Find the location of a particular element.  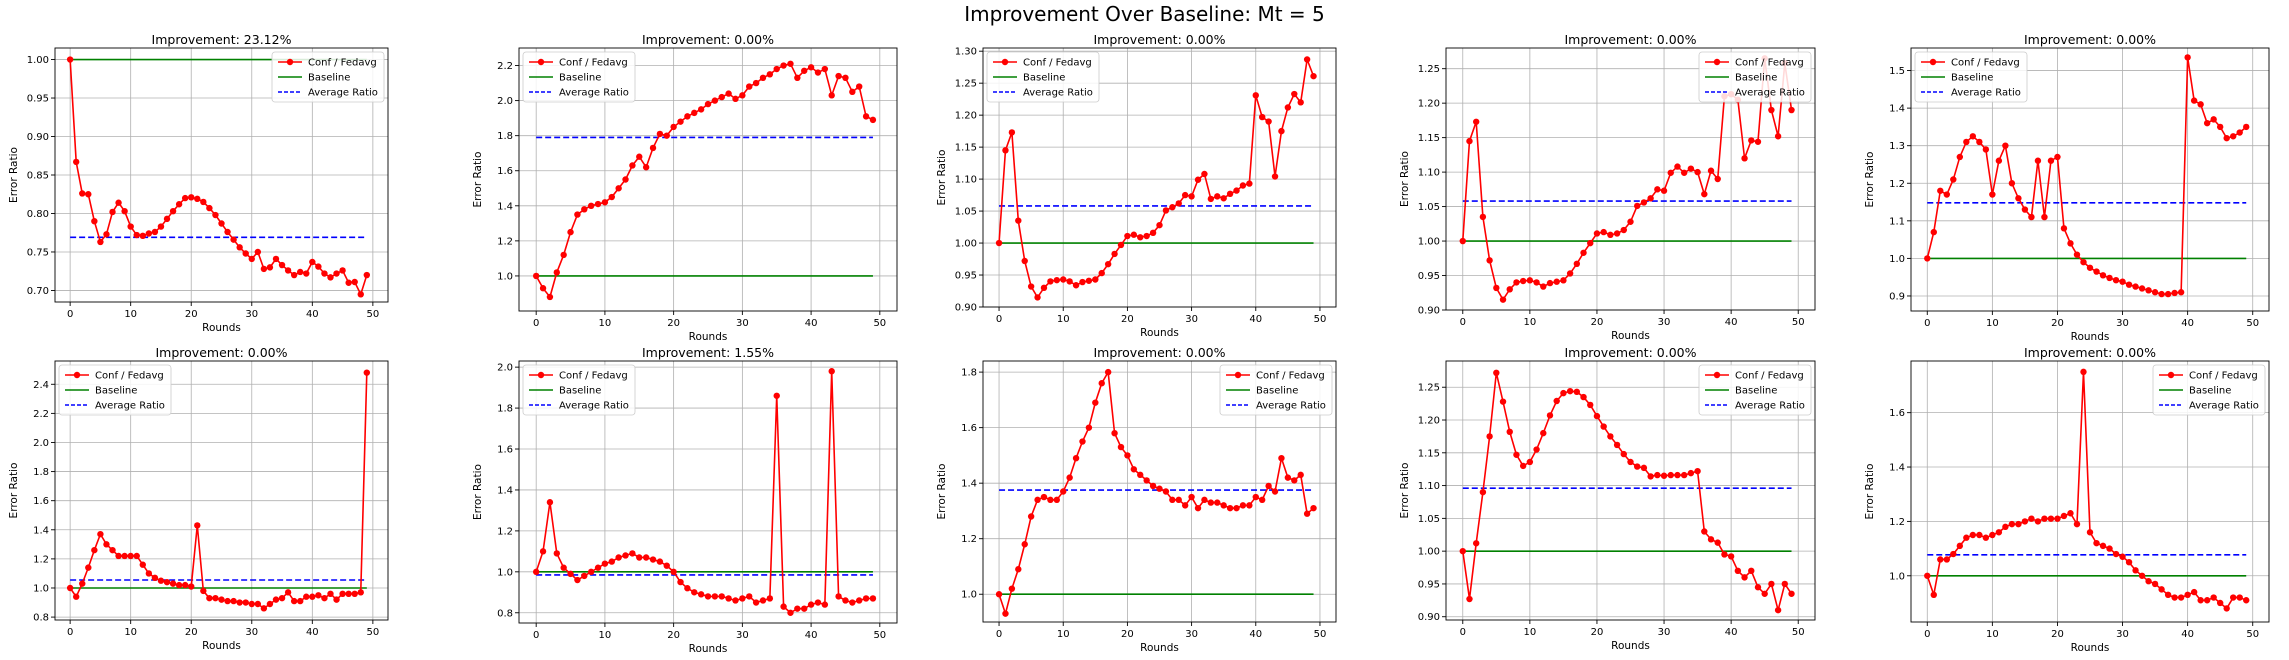

y-tick-label: 0.9 is located at coordinates (1897, 296).